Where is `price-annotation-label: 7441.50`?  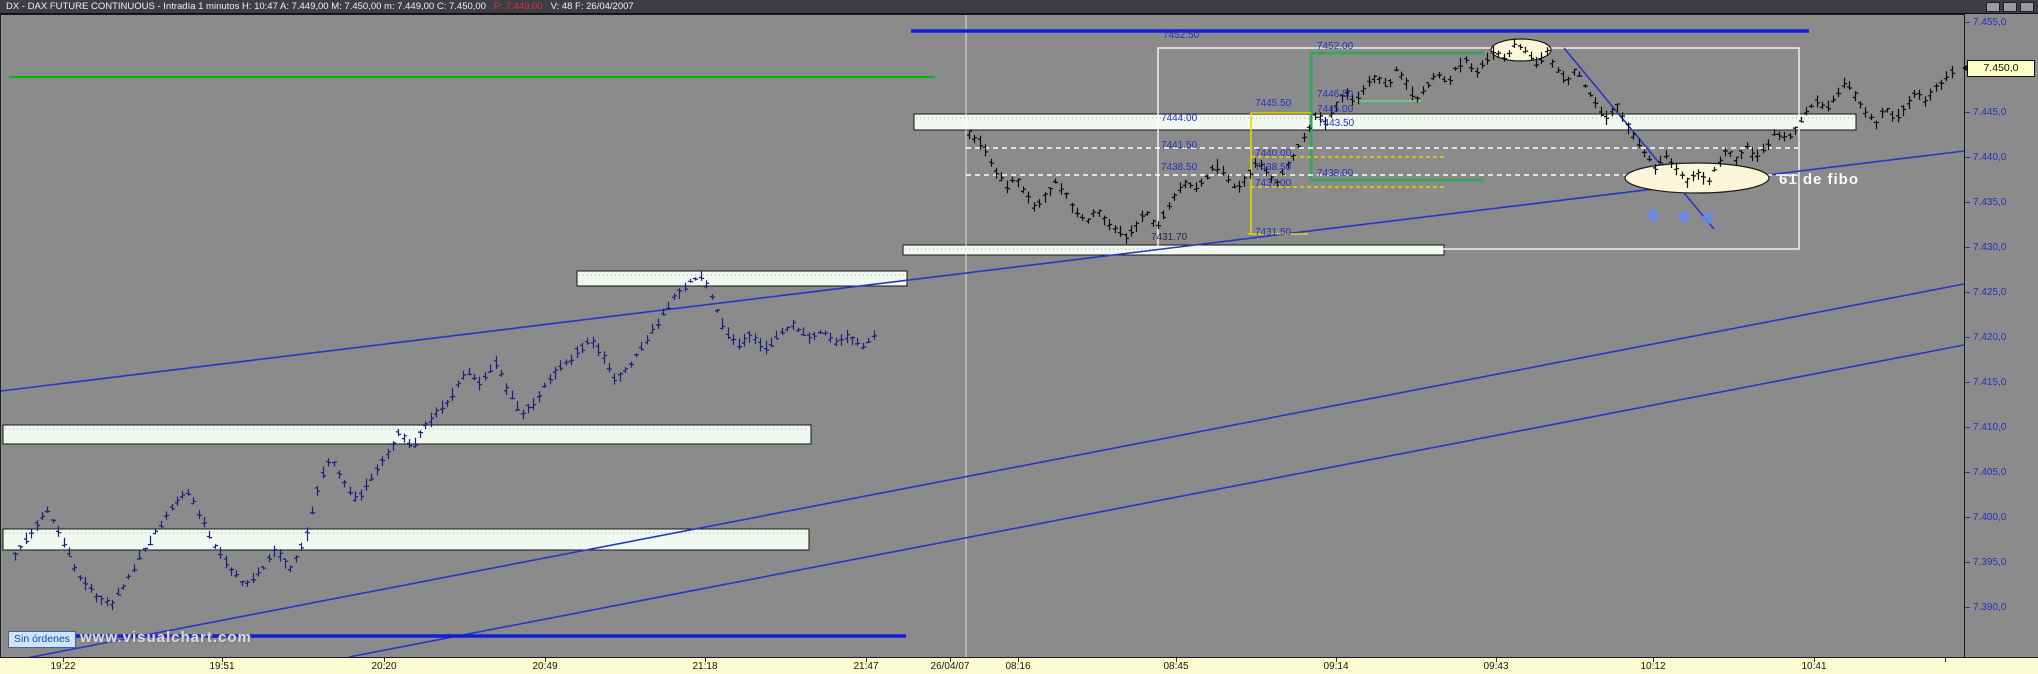
price-annotation-label: 7441.50 is located at coordinates (1179, 145).